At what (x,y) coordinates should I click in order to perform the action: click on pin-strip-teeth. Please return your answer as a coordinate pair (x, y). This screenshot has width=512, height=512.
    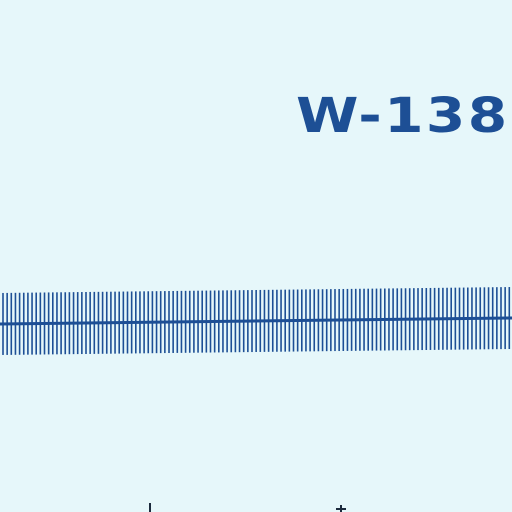
    Looking at the image, I should click on (256, 321).